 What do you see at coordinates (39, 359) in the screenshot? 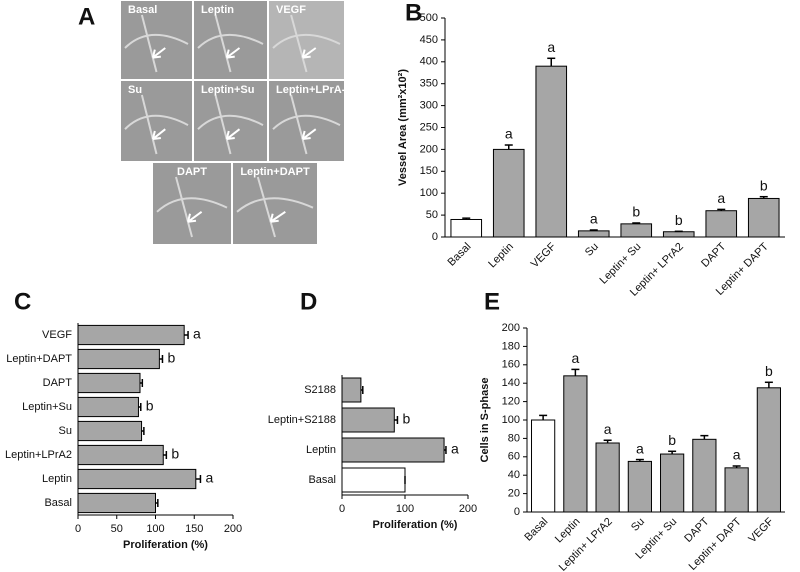
I see `y-tick-label: Leptin+DAPT` at bounding box center [39, 359].